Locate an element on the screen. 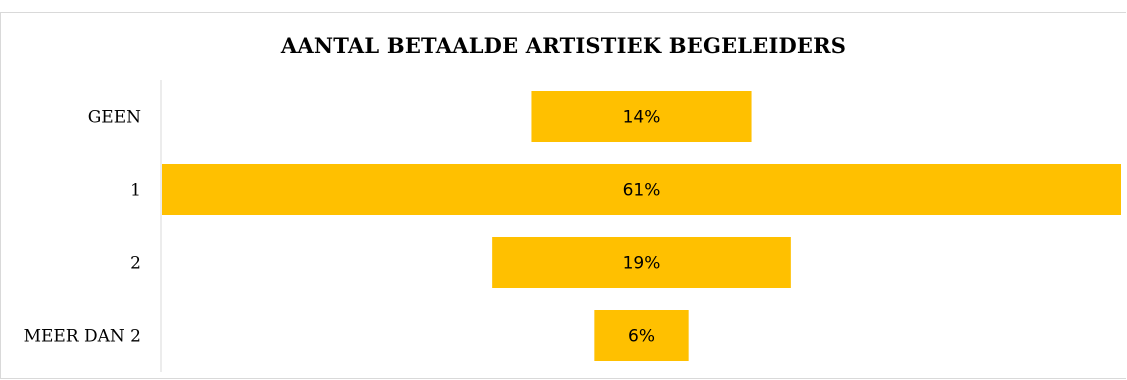 The image size is (1127, 380). bar-geen is located at coordinates (641, 116).